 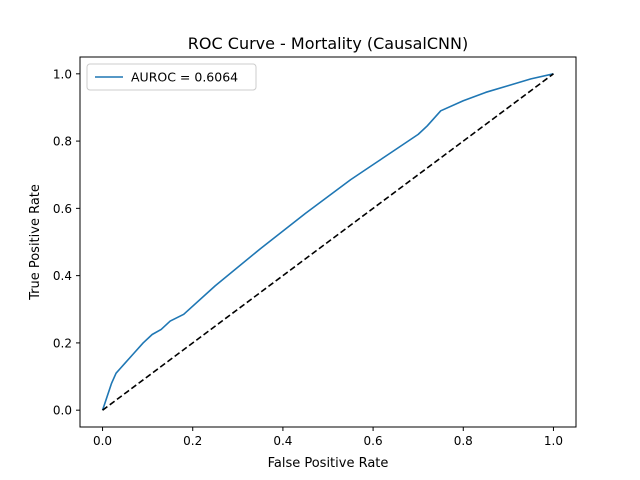 I want to click on y-tick-label: 0.4, so click(x=62, y=276).